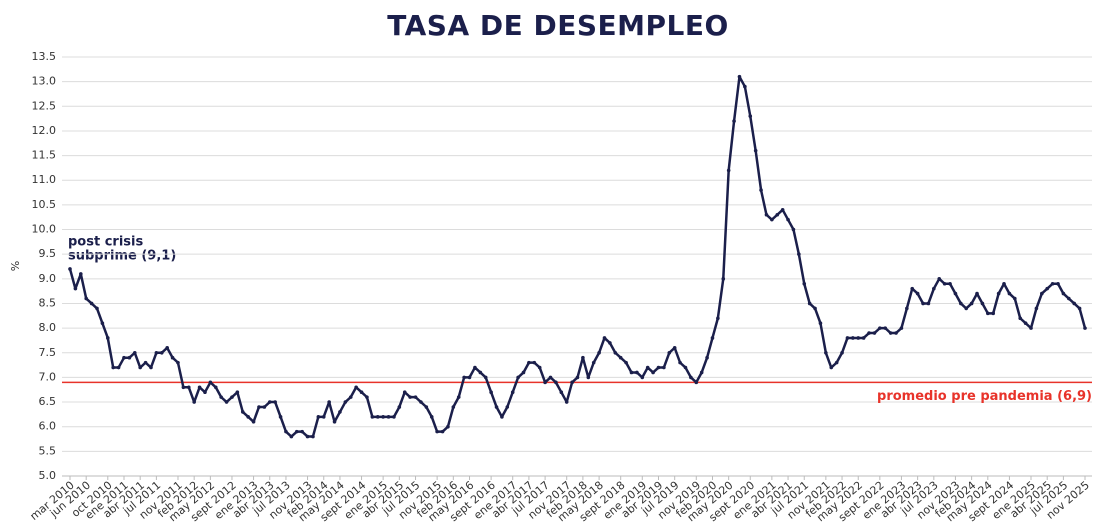 Image resolution: width=1100 pixels, height=530 pixels. I want to click on y-tick-label: 10.5, so click(44, 204).